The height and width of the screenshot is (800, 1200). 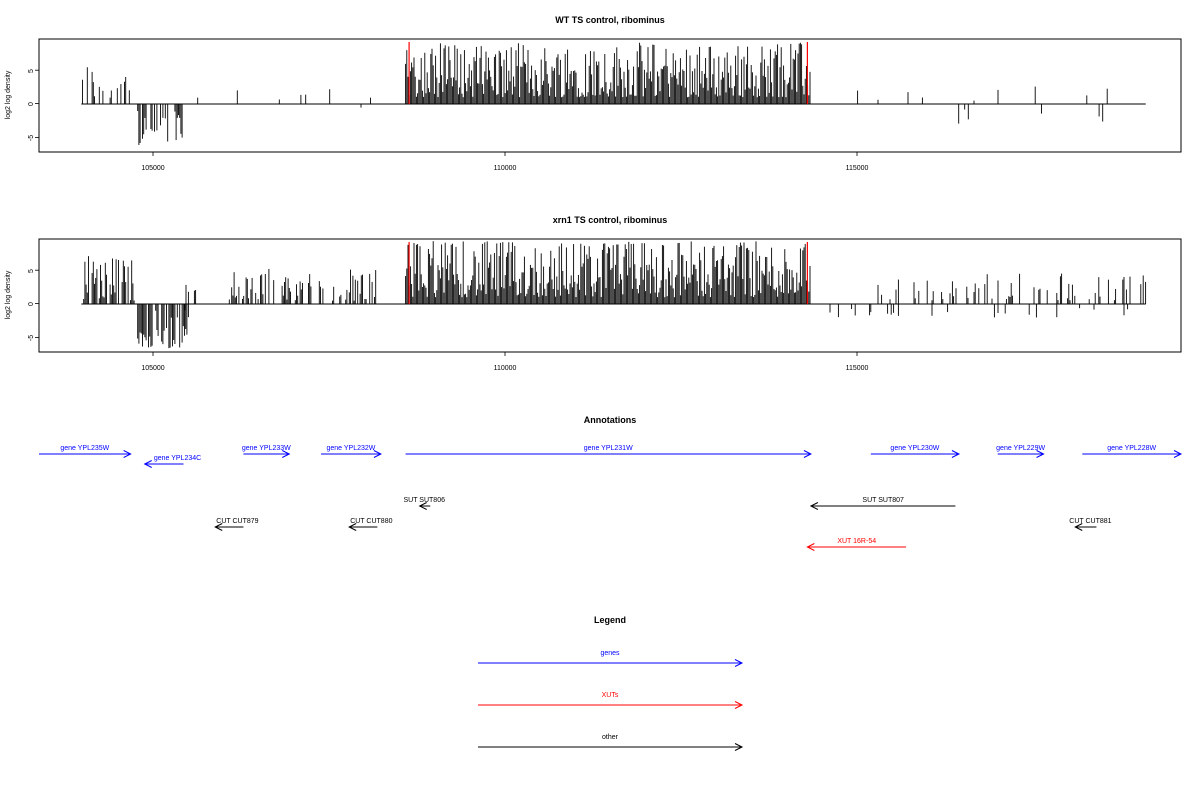 What do you see at coordinates (350, 448) in the screenshot?
I see `annotation-label: gene YPL232W` at bounding box center [350, 448].